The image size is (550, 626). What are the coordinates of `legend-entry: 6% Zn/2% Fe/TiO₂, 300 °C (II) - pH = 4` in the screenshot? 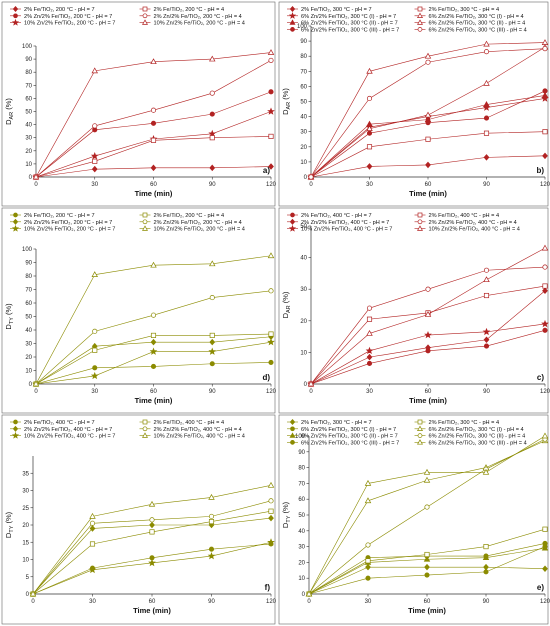 It's located at (469, 23).